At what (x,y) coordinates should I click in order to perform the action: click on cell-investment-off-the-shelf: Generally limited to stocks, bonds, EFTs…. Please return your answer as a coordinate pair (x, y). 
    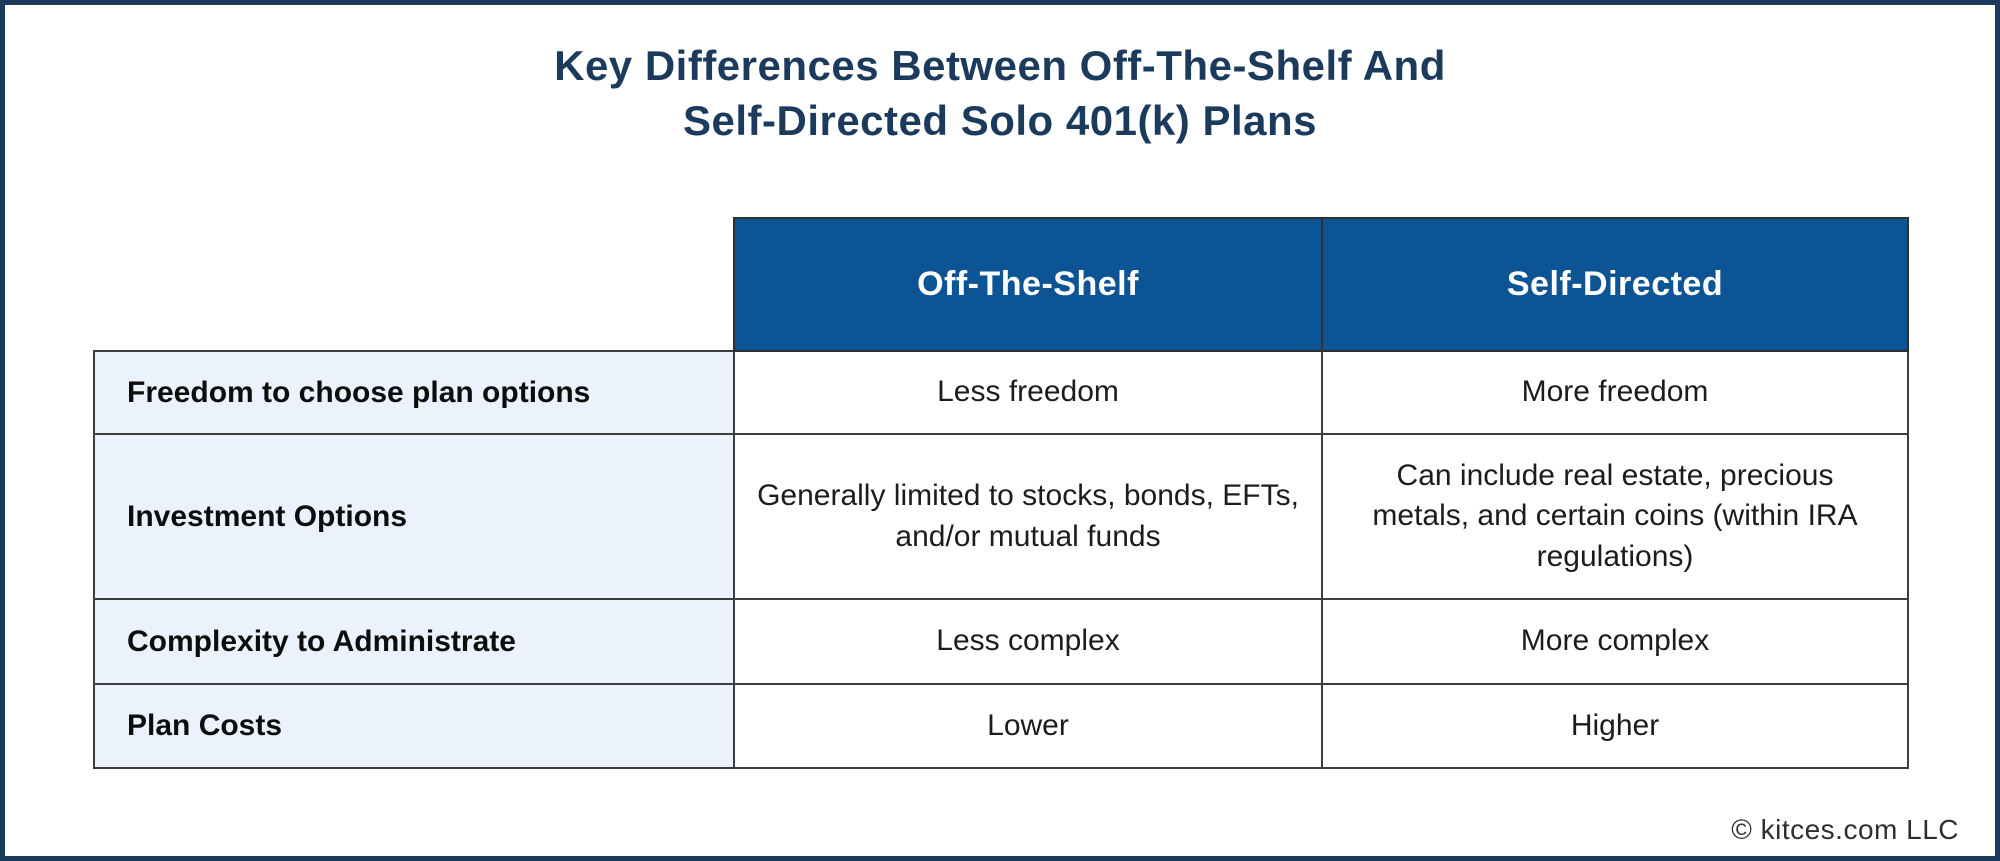
    Looking at the image, I should click on (1028, 516).